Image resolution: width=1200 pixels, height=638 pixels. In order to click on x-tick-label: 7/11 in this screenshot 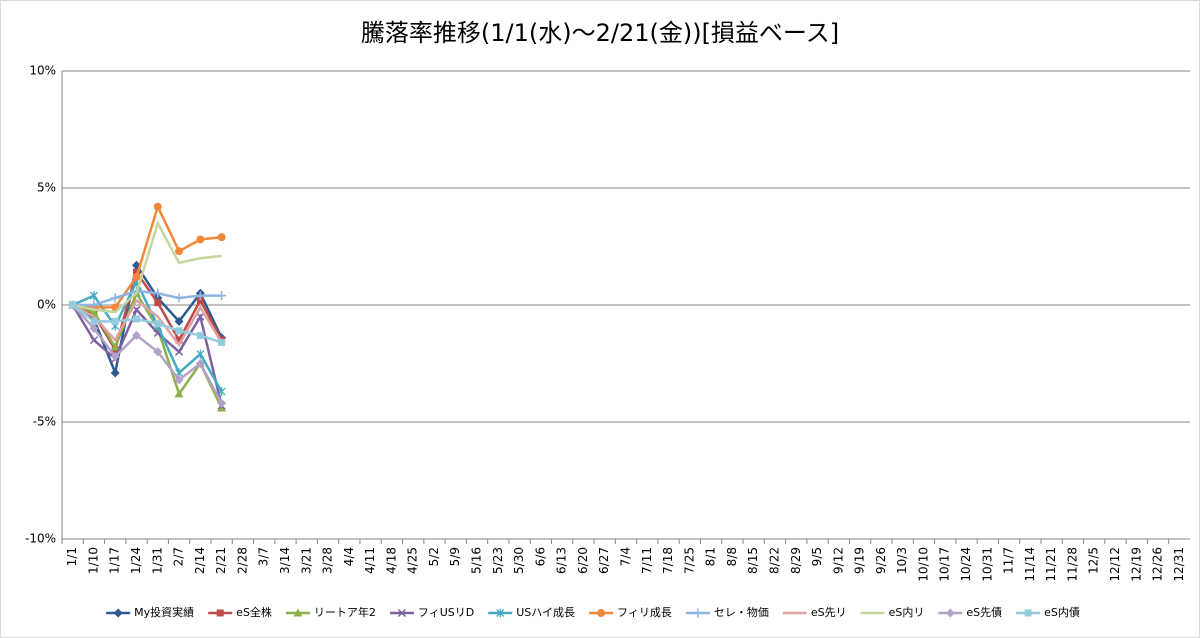, I will do `click(647, 560)`.